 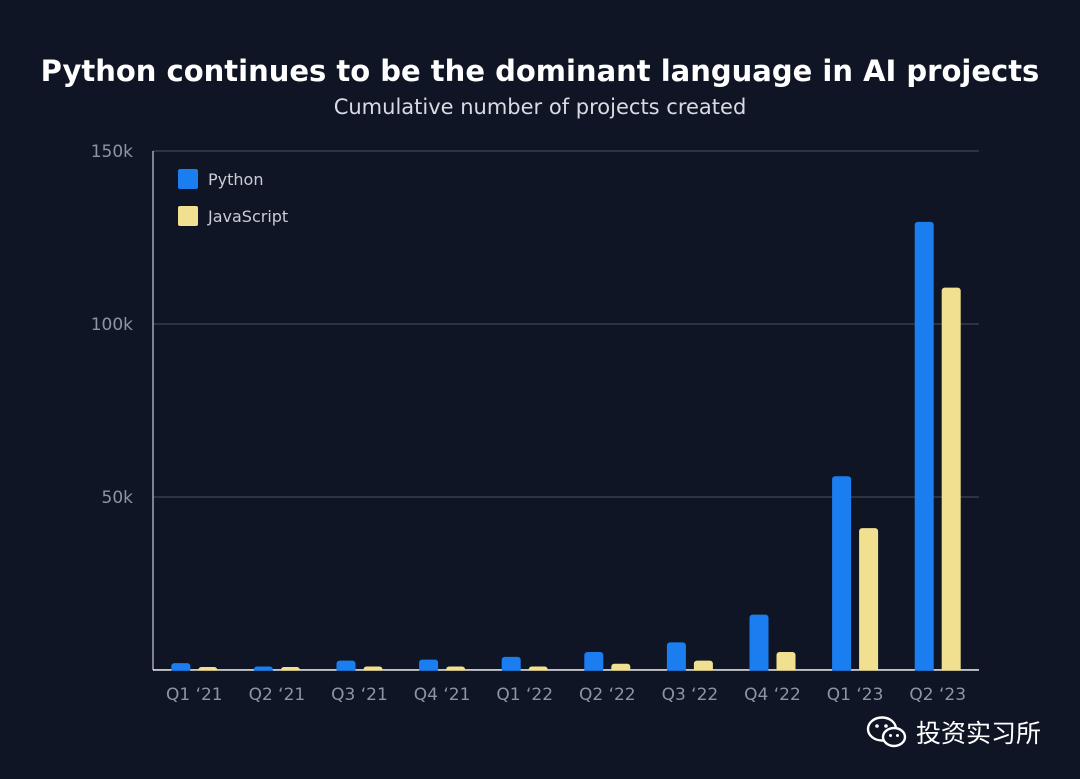 I want to click on x-tick-label: Q2 ‘23, so click(x=937, y=695).